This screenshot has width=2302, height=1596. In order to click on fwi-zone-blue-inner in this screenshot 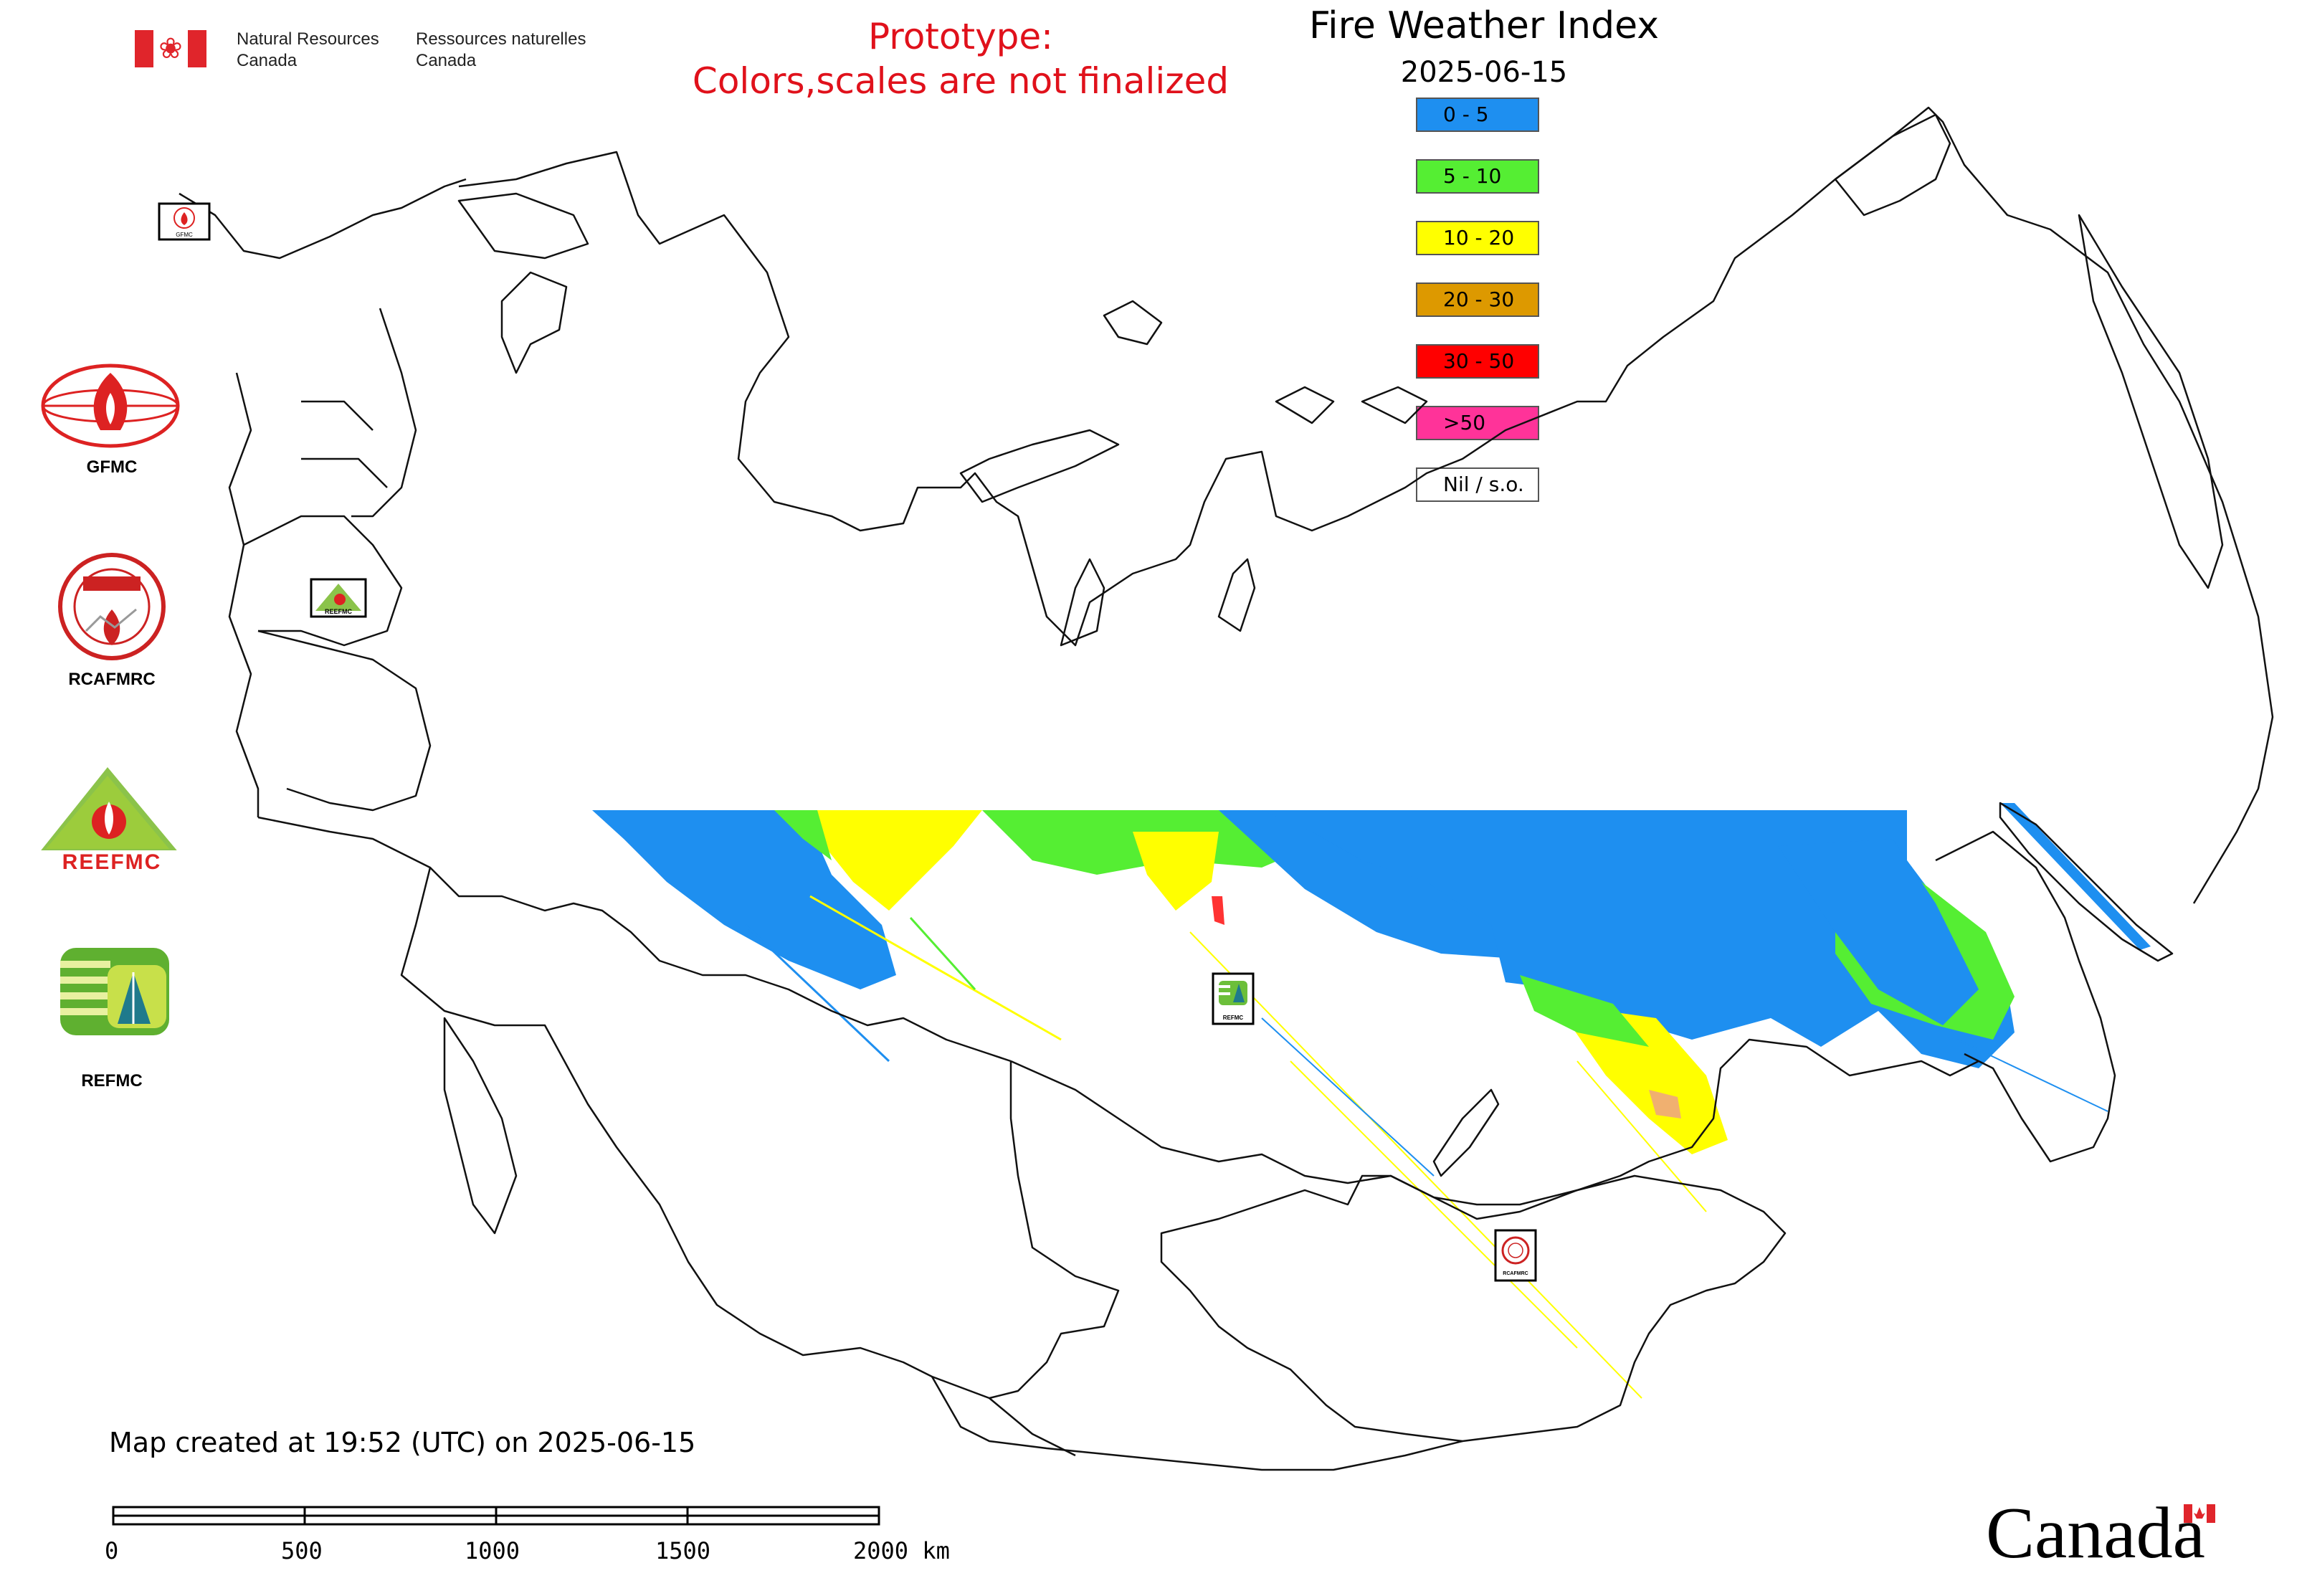, I will do `click(1878, 932)`.